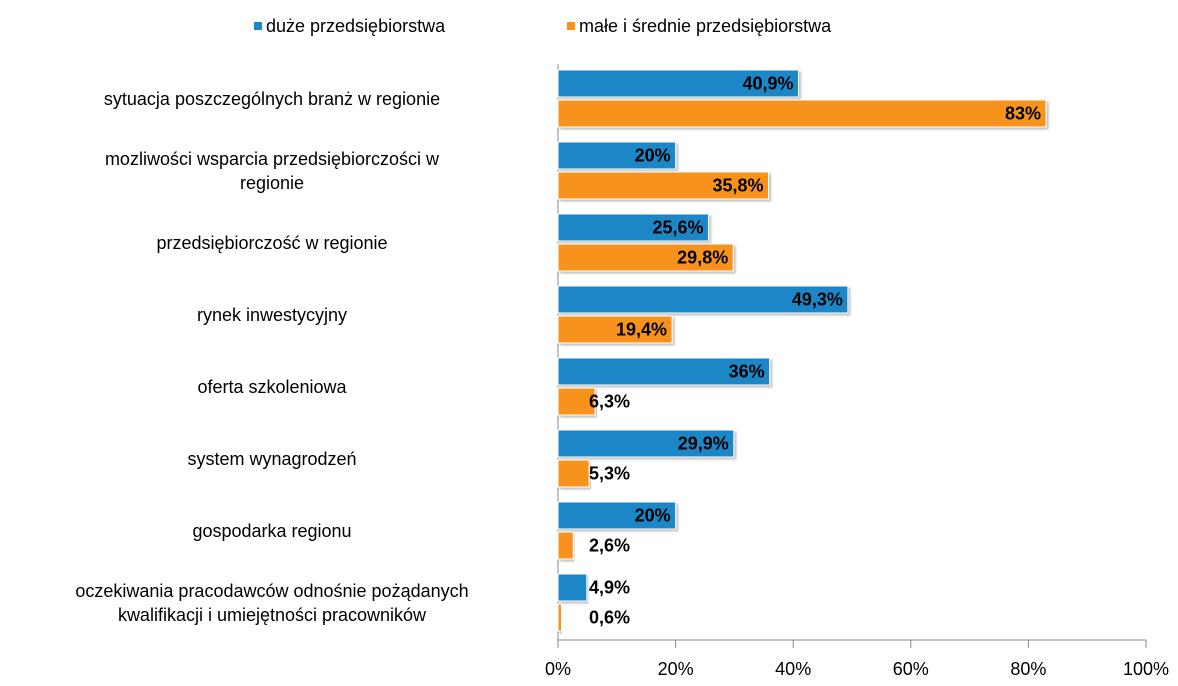  I want to click on y-tick-label: kwalifikacji i umiejętności pracowników, so click(272, 615).